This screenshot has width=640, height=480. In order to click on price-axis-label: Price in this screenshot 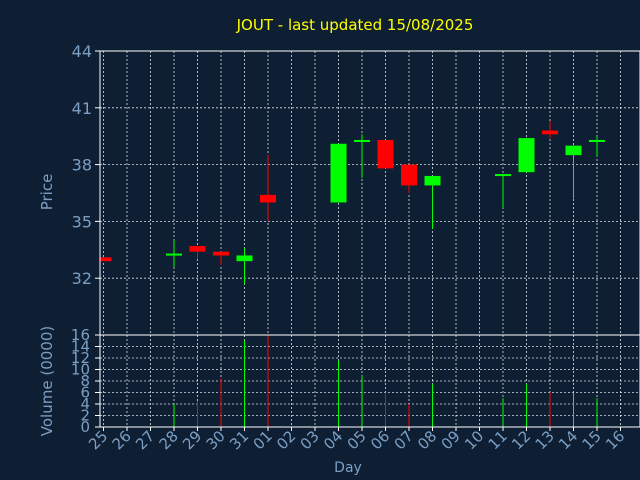, I will do `click(47, 192)`.